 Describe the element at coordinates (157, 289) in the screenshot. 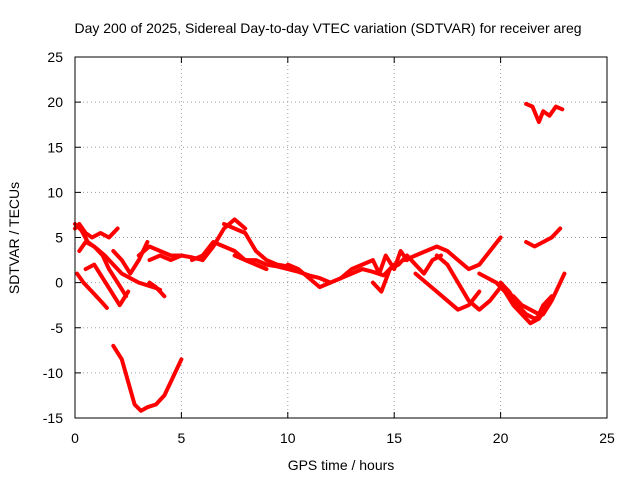

I see `series-line-sat-h` at that location.